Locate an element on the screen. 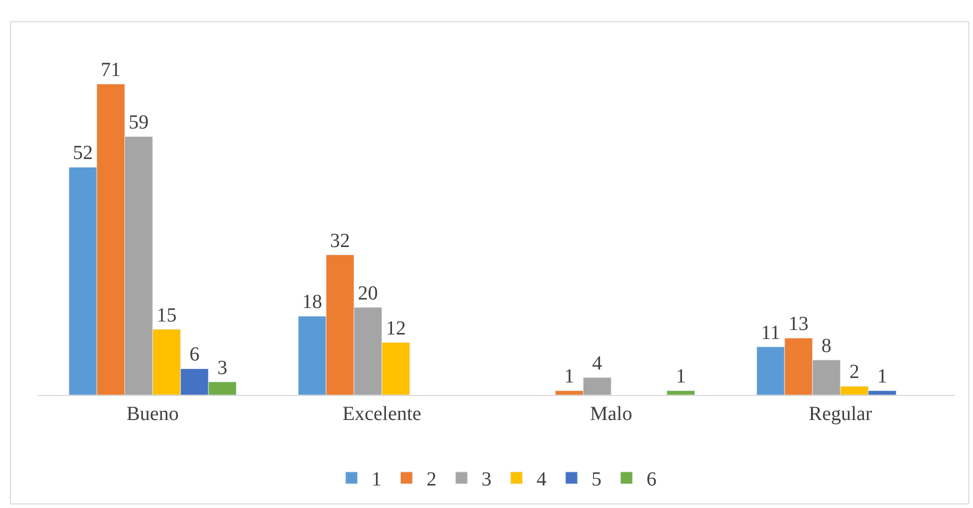 Image resolution: width=973 pixels, height=508 pixels. x-tick-label: Malo is located at coordinates (611, 414).